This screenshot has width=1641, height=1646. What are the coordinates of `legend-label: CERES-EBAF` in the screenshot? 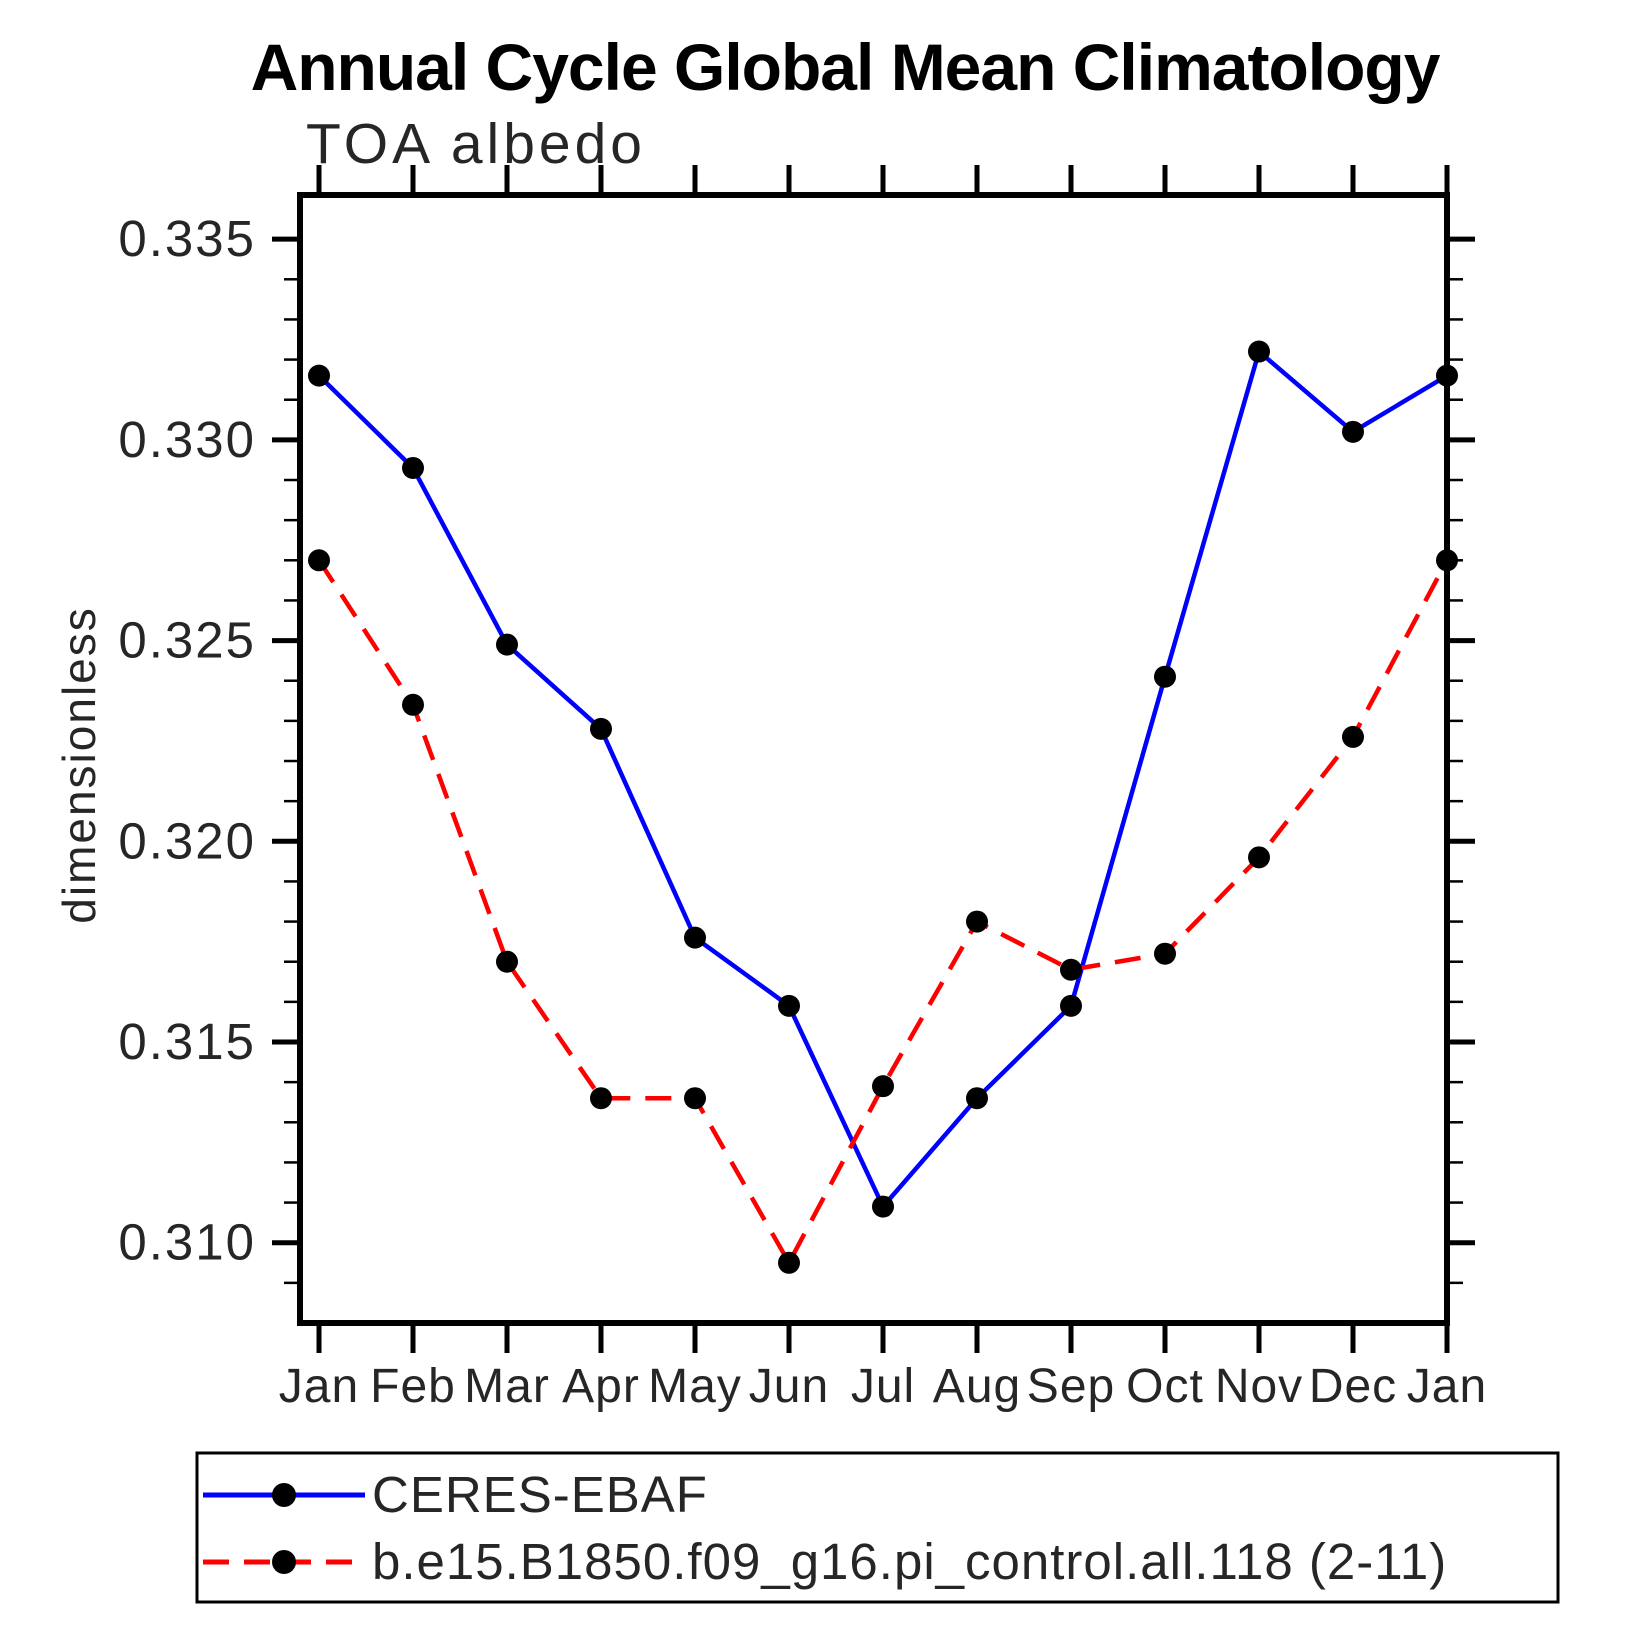 It's located at (540, 1494).